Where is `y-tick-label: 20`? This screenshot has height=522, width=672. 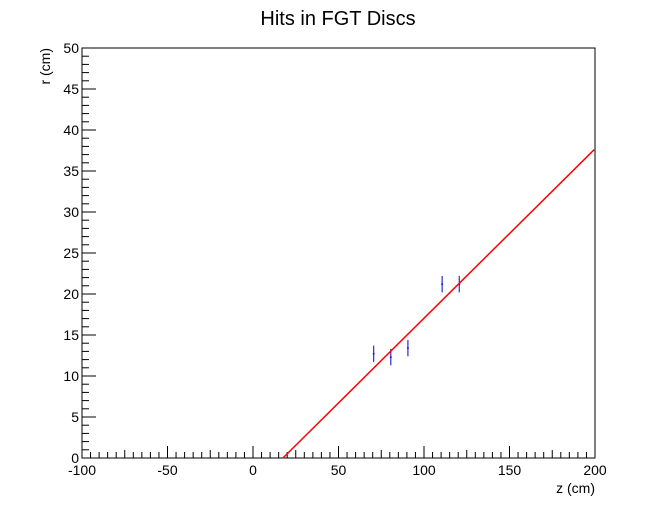
y-tick-label: 20 is located at coordinates (71, 294).